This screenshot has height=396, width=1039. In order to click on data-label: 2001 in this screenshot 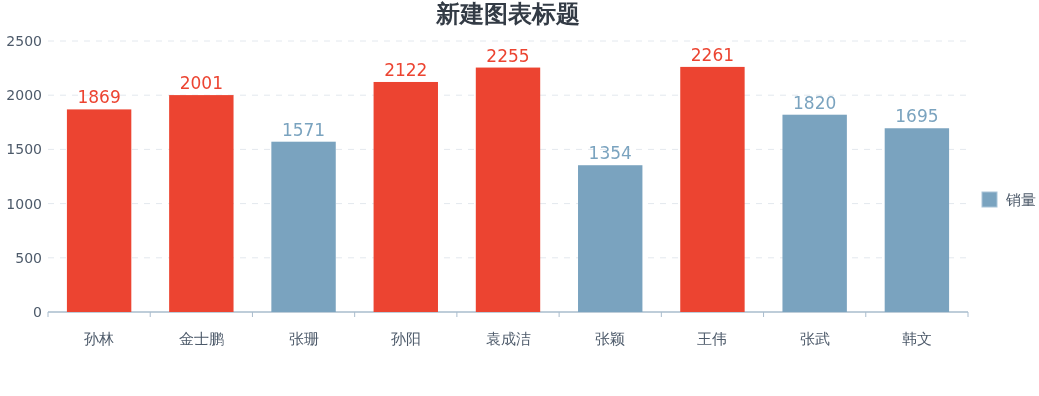, I will do `click(201, 83)`.